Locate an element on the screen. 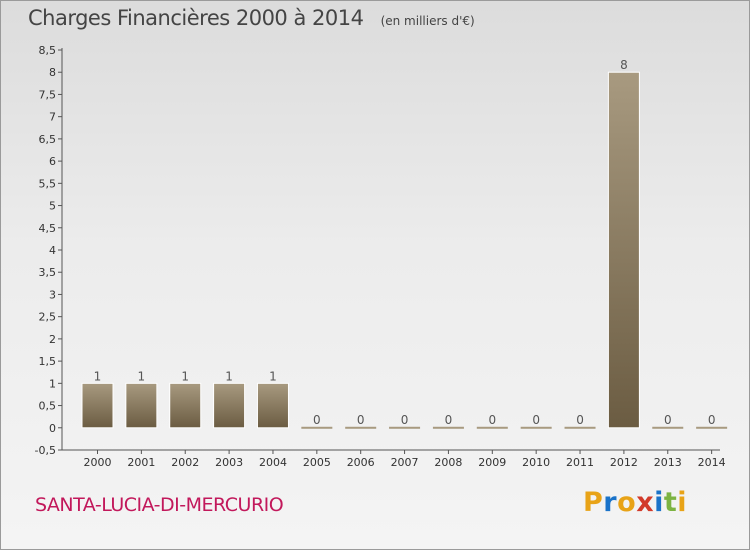  y-tick-label: 6,5 is located at coordinates (48, 139).